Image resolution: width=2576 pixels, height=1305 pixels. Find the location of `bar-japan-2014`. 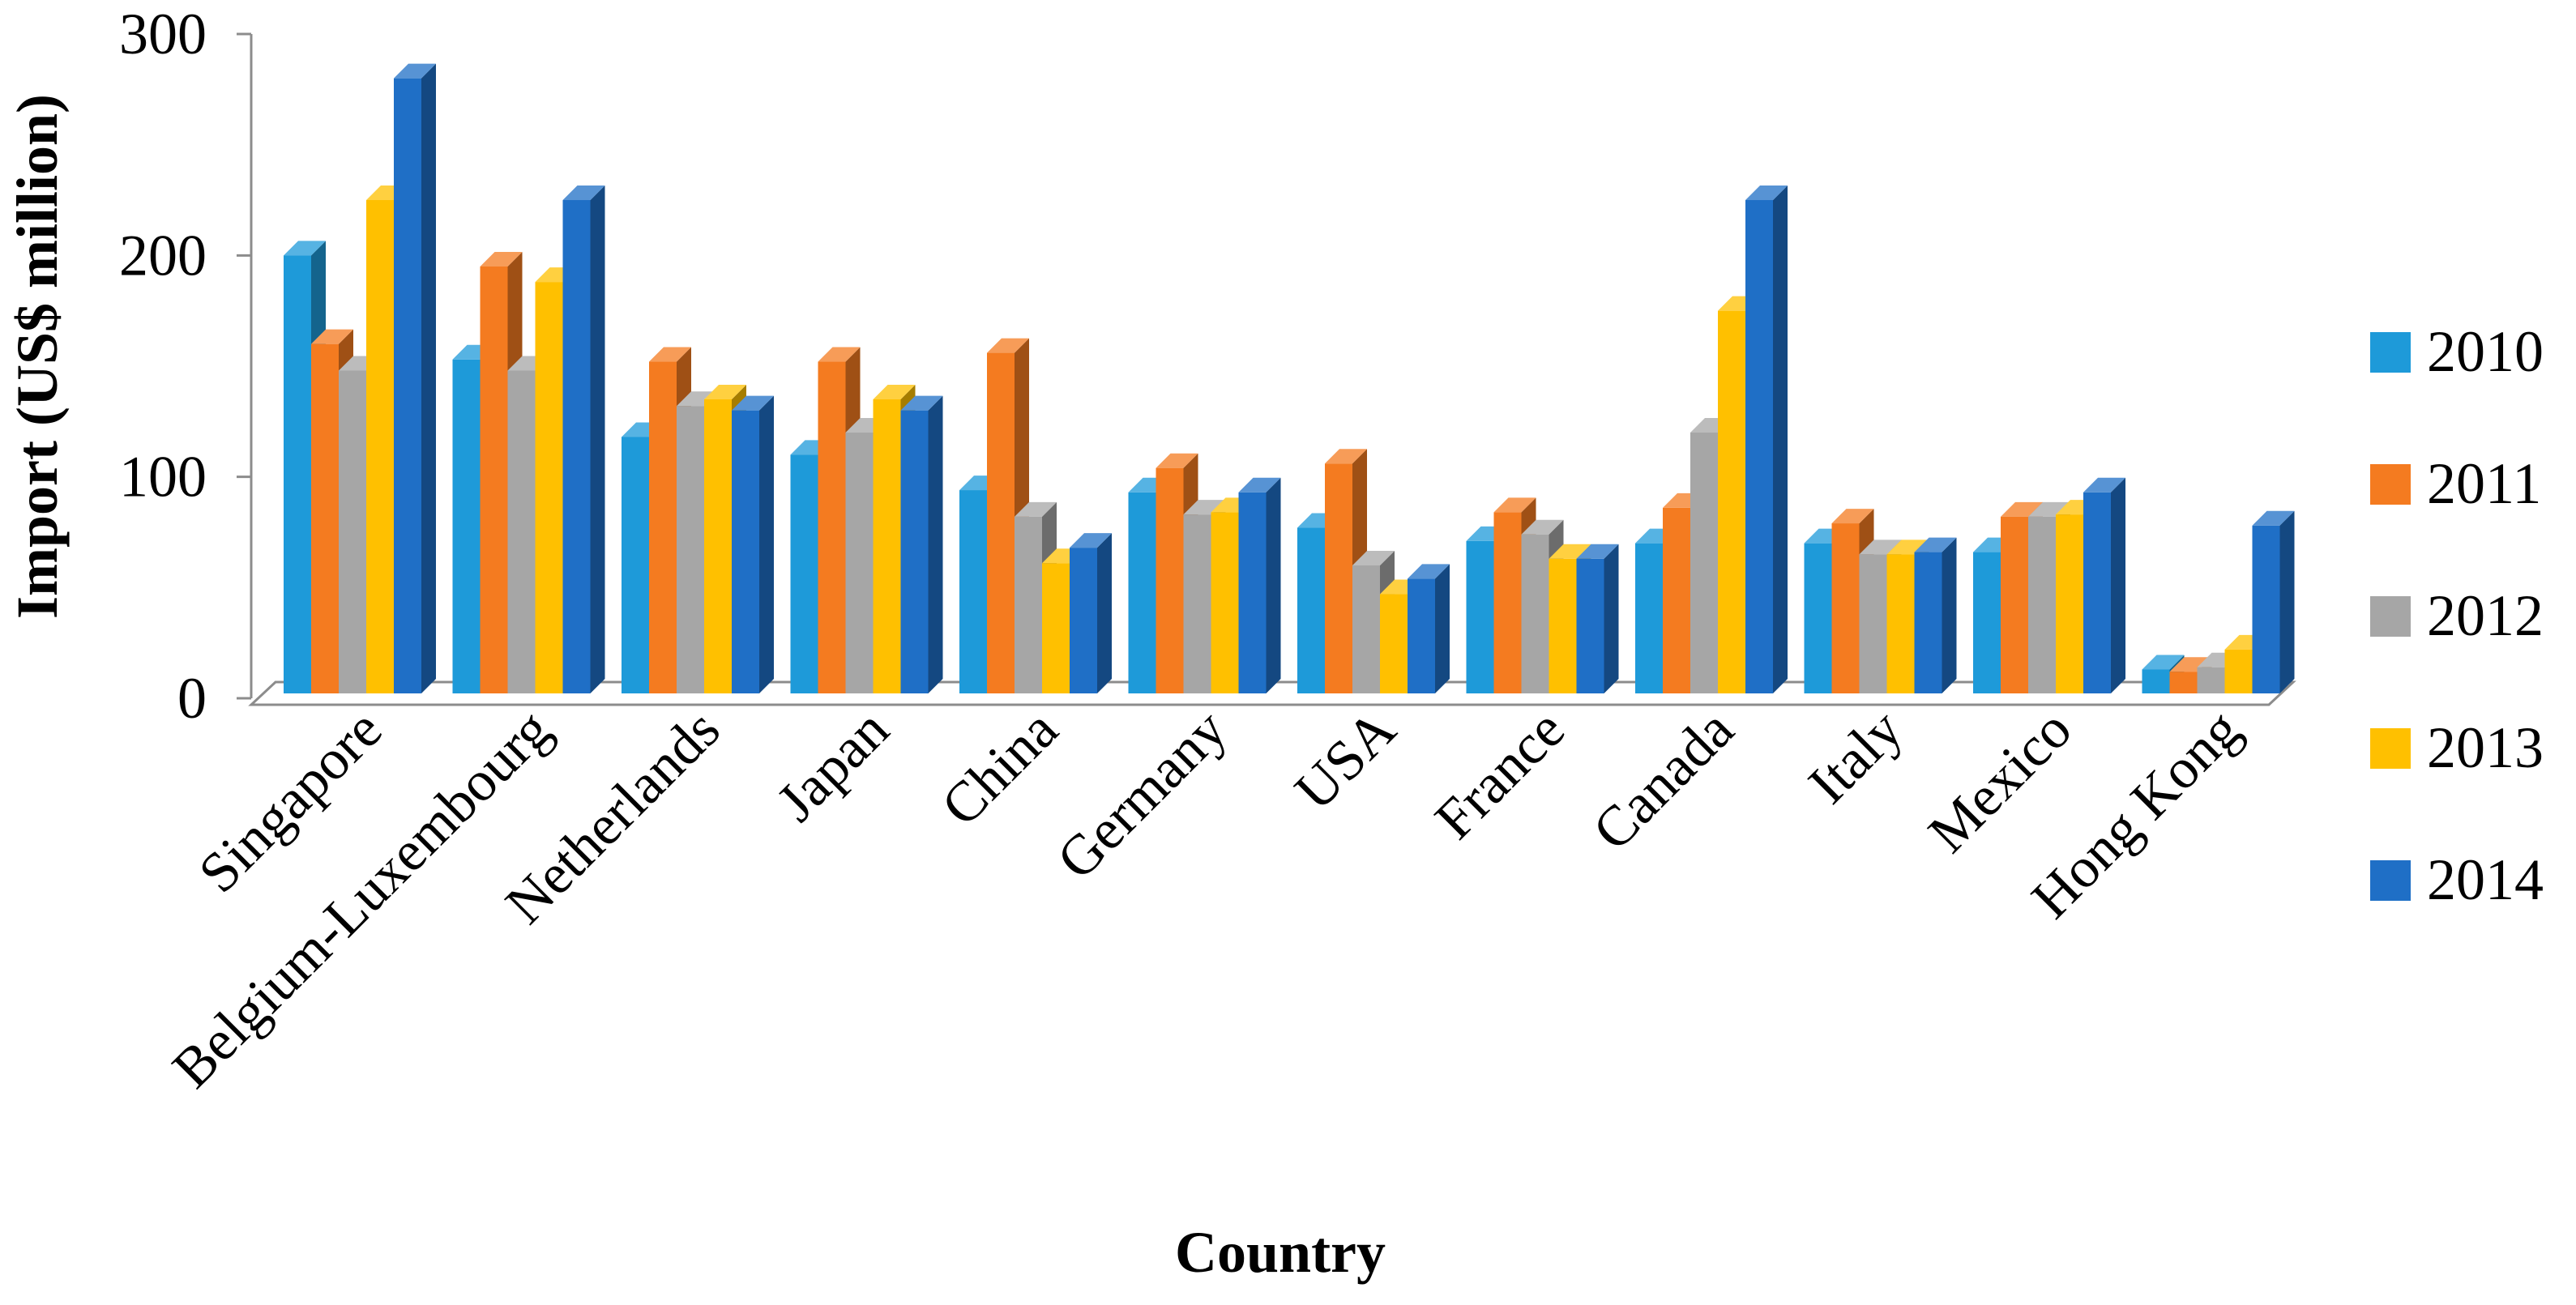

bar-japan-2014 is located at coordinates (921, 544).